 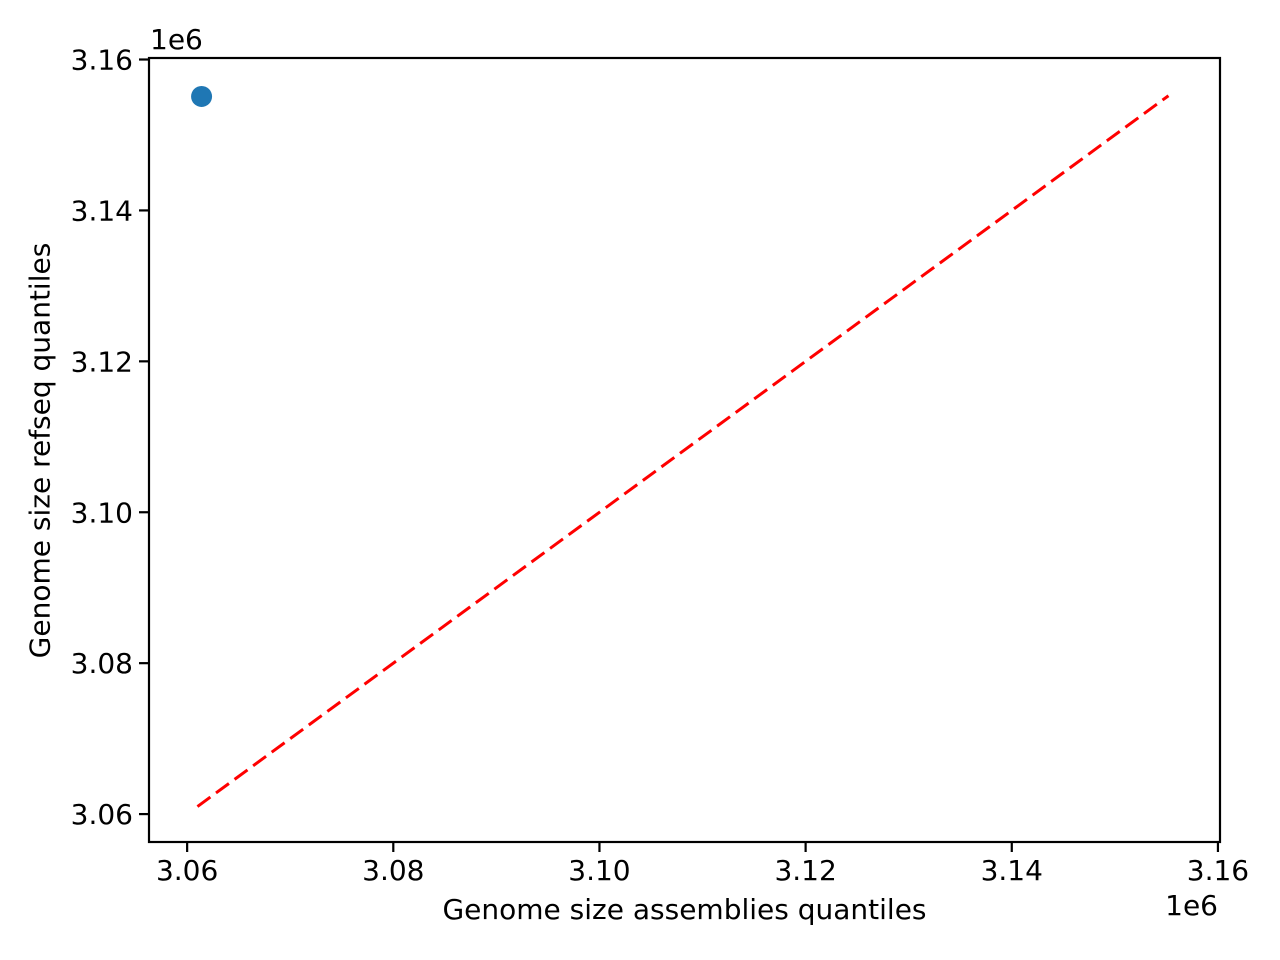 What do you see at coordinates (393, 870) in the screenshot?
I see `x-tick-label: 3.08` at bounding box center [393, 870].